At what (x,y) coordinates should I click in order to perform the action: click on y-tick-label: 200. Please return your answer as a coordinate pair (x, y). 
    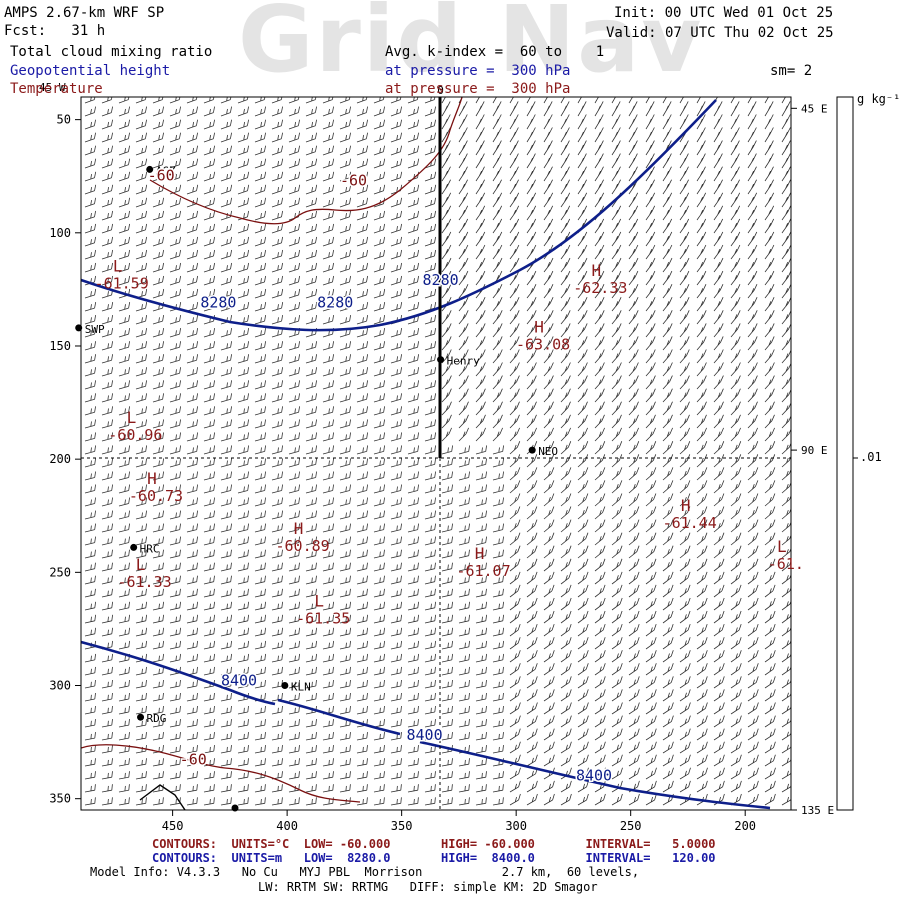
    Looking at the image, I should click on (60, 459).